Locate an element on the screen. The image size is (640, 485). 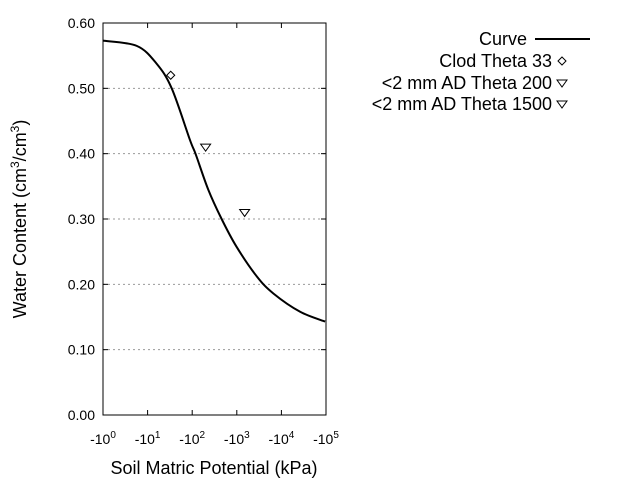
legend-label-theta200: <2 mm AD Theta 200 is located at coordinates (467, 83).